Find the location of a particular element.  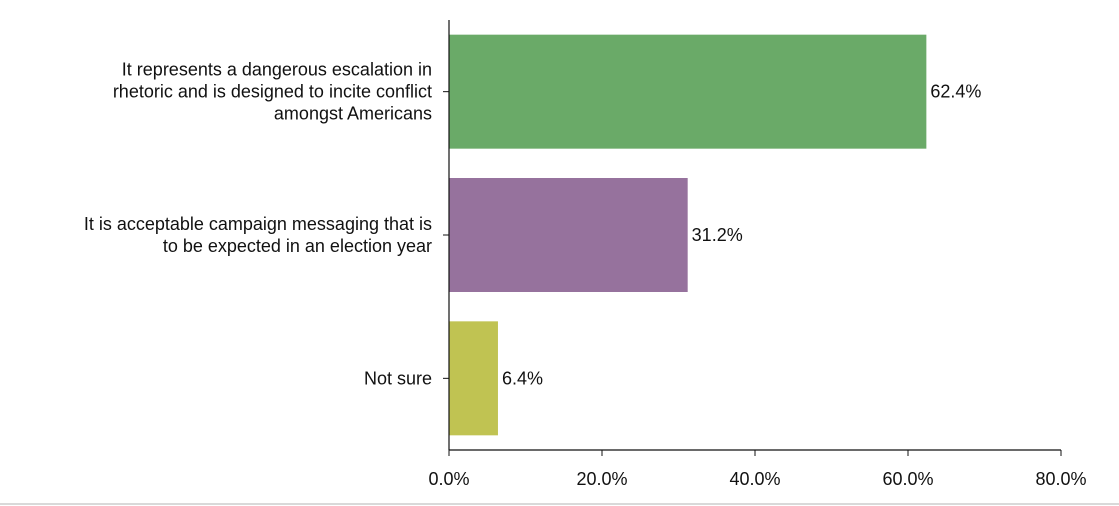

x-tick-label: 60.0% is located at coordinates (907, 479).